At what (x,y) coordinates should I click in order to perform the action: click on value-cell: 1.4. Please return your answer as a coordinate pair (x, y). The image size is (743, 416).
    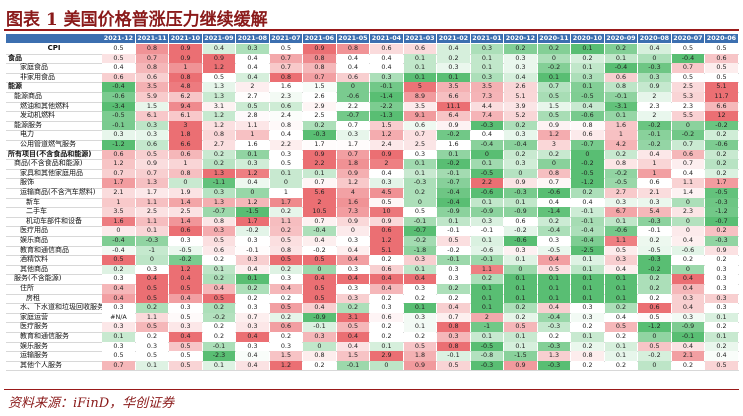
    Looking at the image, I should click on (185, 202).